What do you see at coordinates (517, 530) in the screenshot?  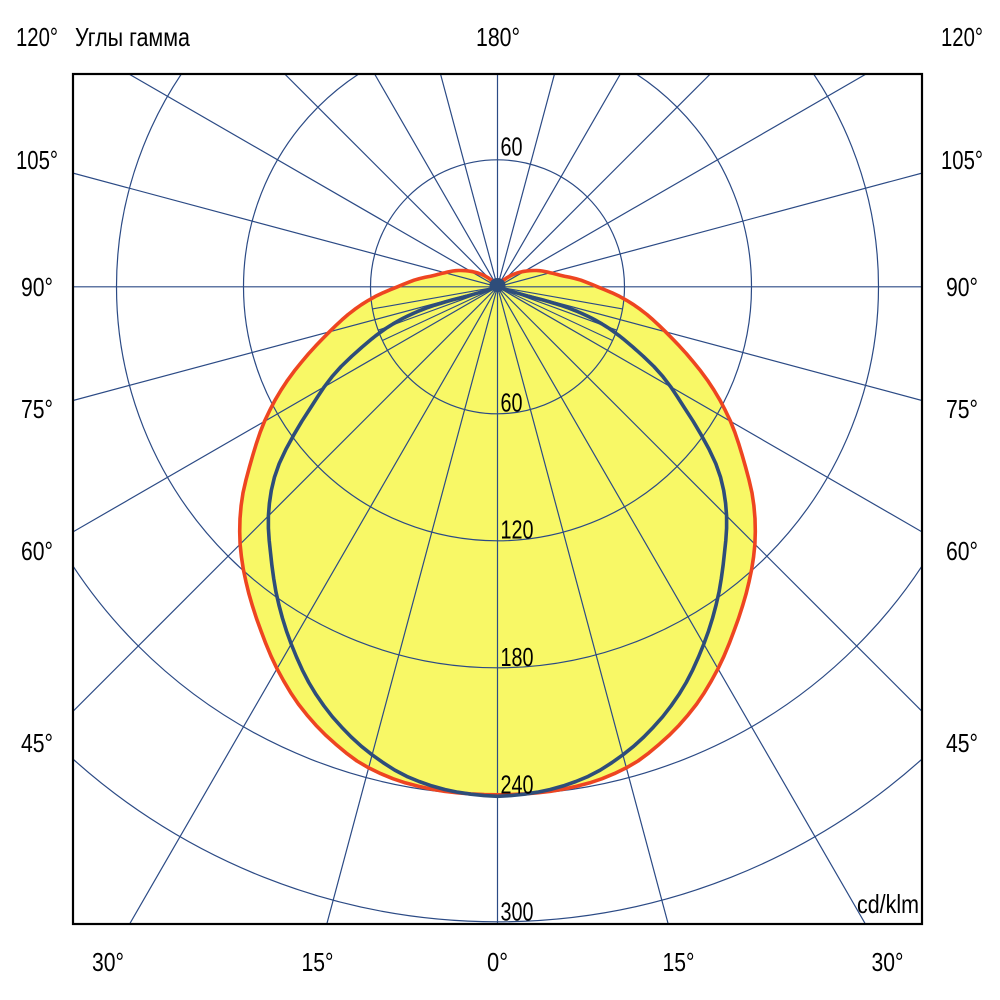 I see `svg-text: 120` at bounding box center [517, 530].